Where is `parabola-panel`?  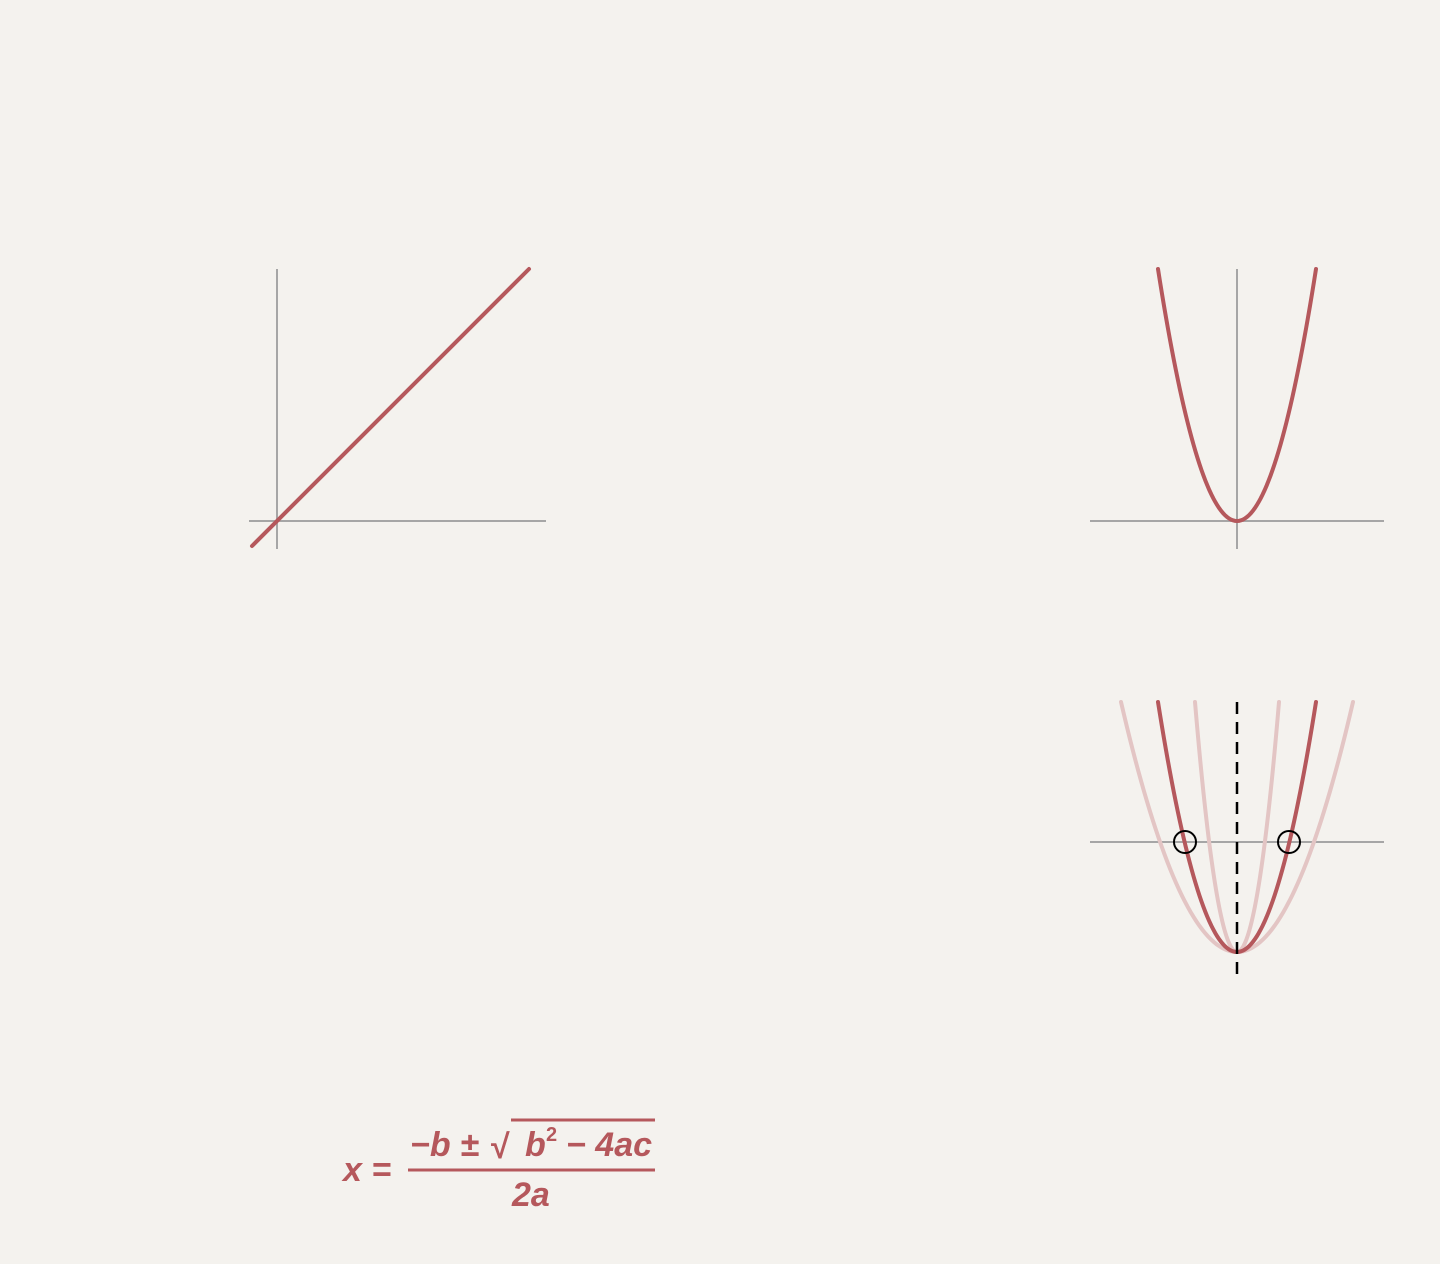
parabola-panel is located at coordinates (1237, 408).